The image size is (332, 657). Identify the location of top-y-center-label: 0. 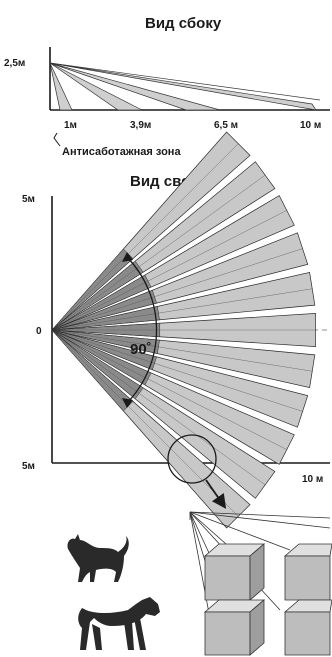
(39, 331).